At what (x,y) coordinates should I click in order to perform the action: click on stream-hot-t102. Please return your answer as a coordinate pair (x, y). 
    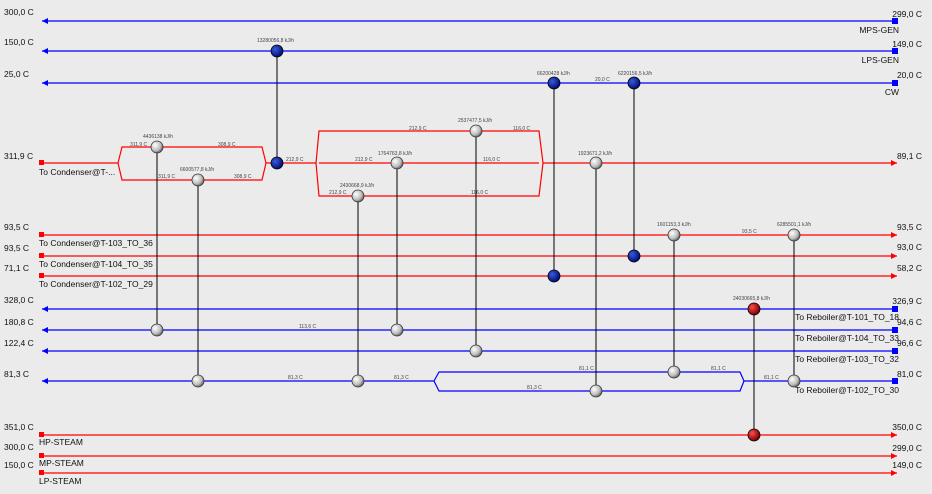
    Looking at the image, I should click on (468, 276).